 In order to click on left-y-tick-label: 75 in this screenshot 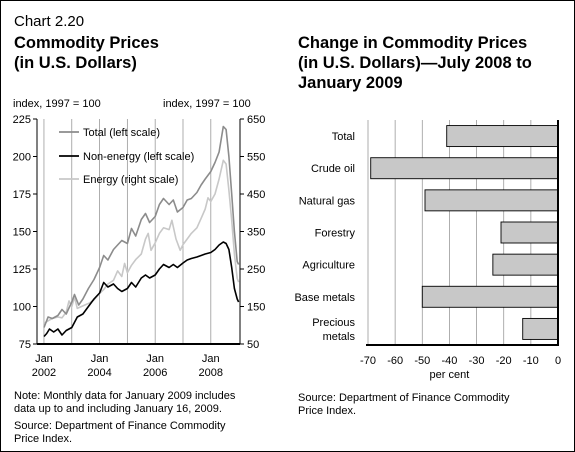, I will do `click(25, 345)`.